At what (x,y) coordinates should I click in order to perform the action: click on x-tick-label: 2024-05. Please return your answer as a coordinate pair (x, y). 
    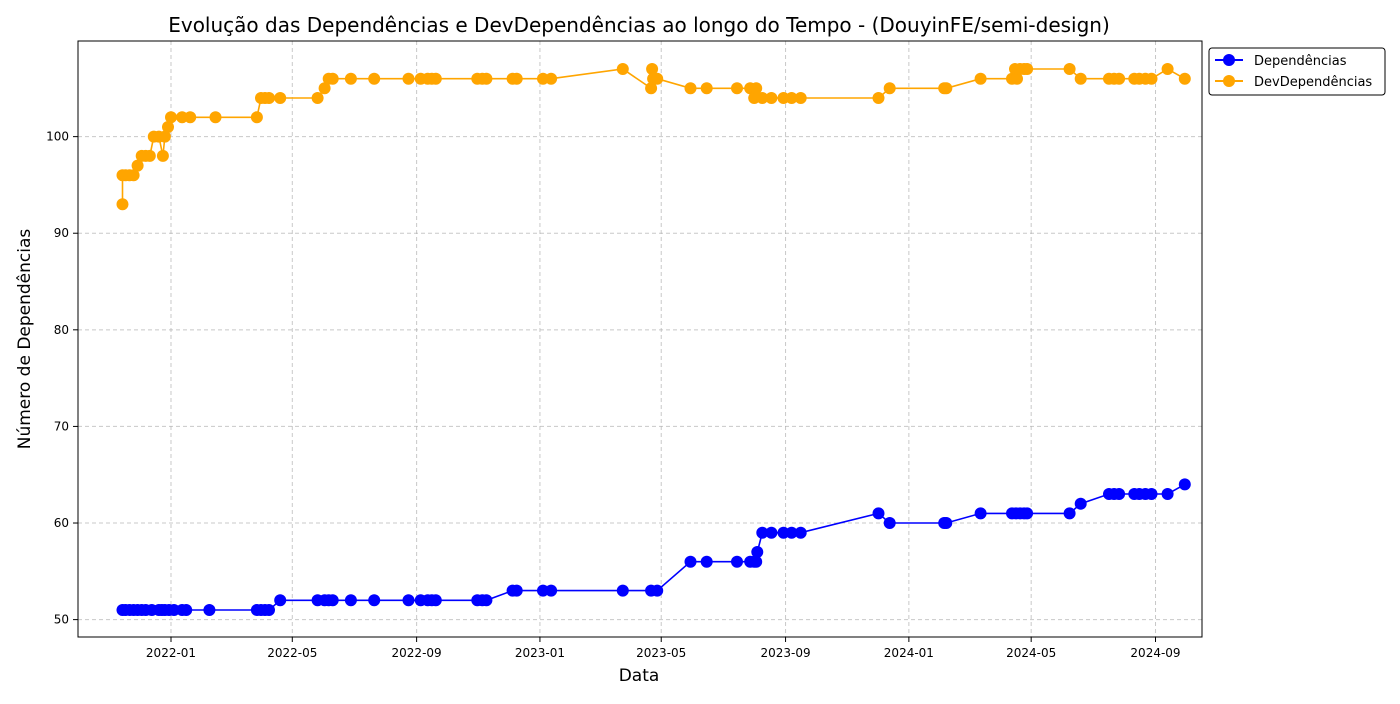
    Looking at the image, I should click on (1031, 653).